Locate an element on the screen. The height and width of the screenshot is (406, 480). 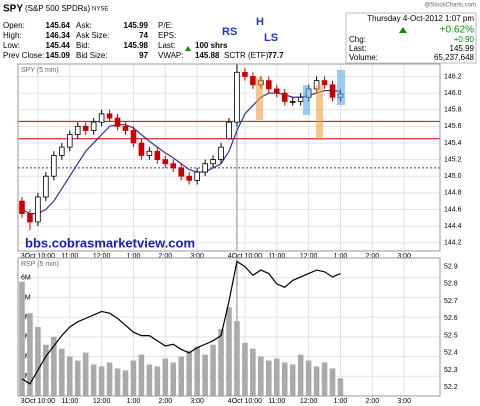
quote-value: 145.44 is located at coordinates (58, 45).